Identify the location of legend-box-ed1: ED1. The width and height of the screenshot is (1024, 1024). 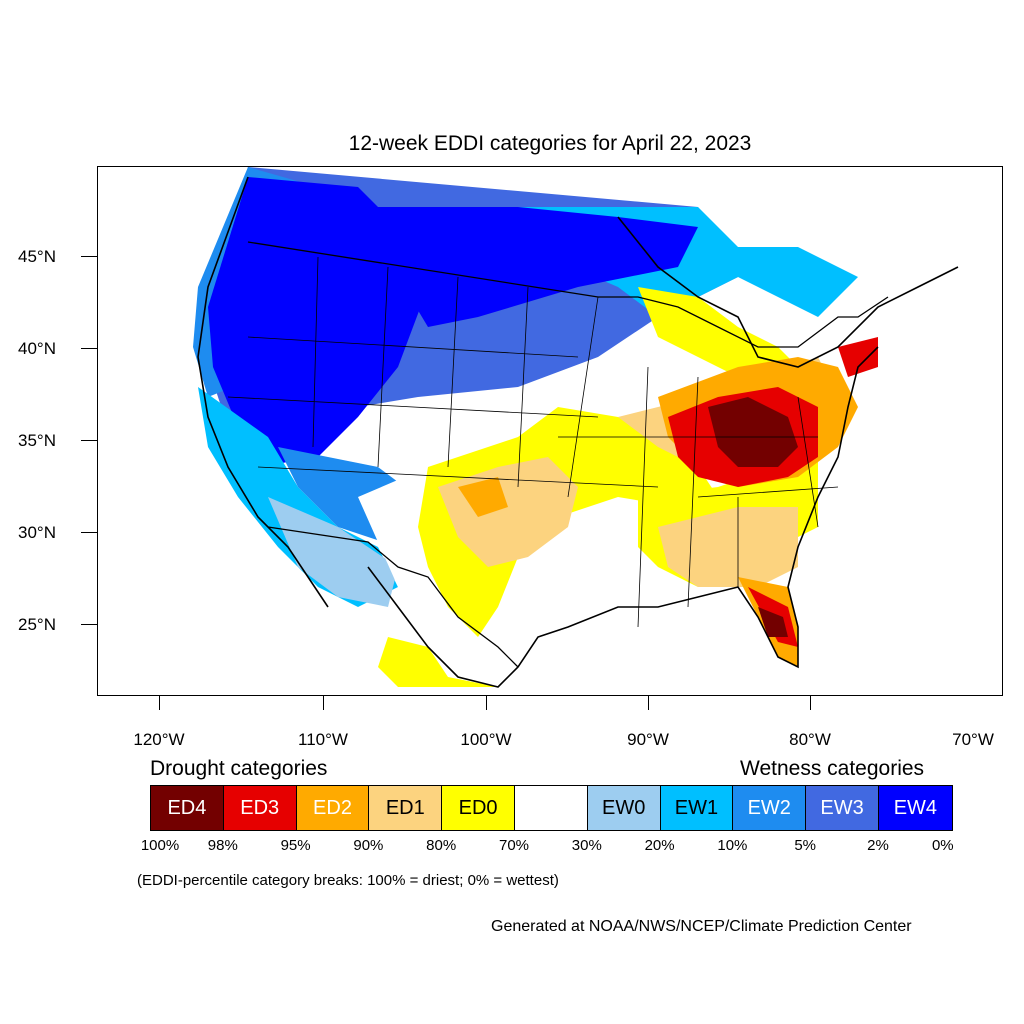
(406, 808).